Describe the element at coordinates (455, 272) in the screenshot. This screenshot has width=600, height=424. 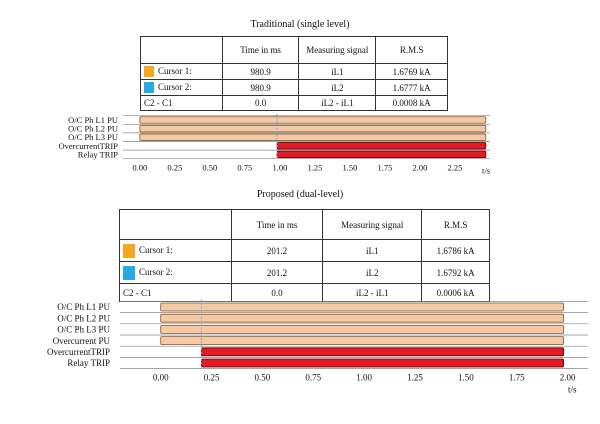
I see `table-cell: 1.6792 kA` at that location.